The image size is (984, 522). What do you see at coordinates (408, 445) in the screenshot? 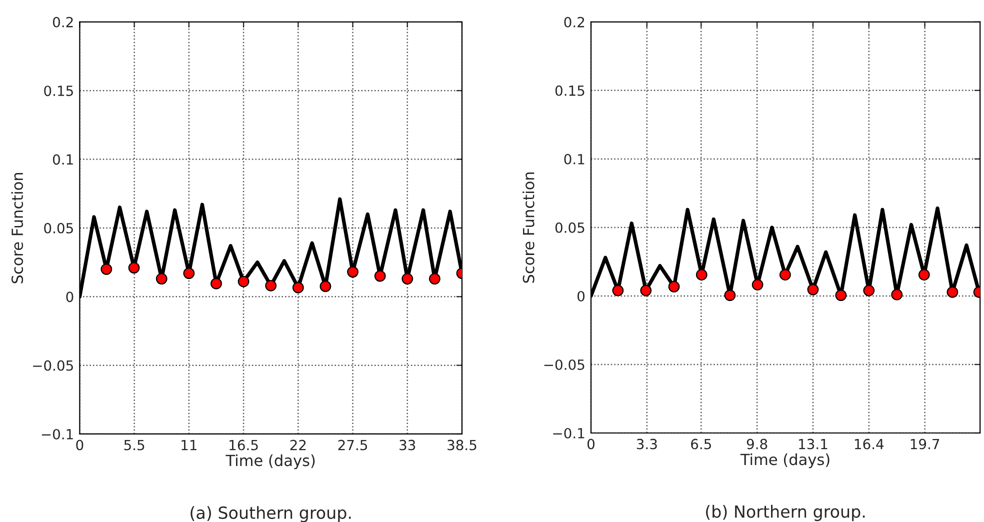
I see `x-tick-label: 33` at bounding box center [408, 445].